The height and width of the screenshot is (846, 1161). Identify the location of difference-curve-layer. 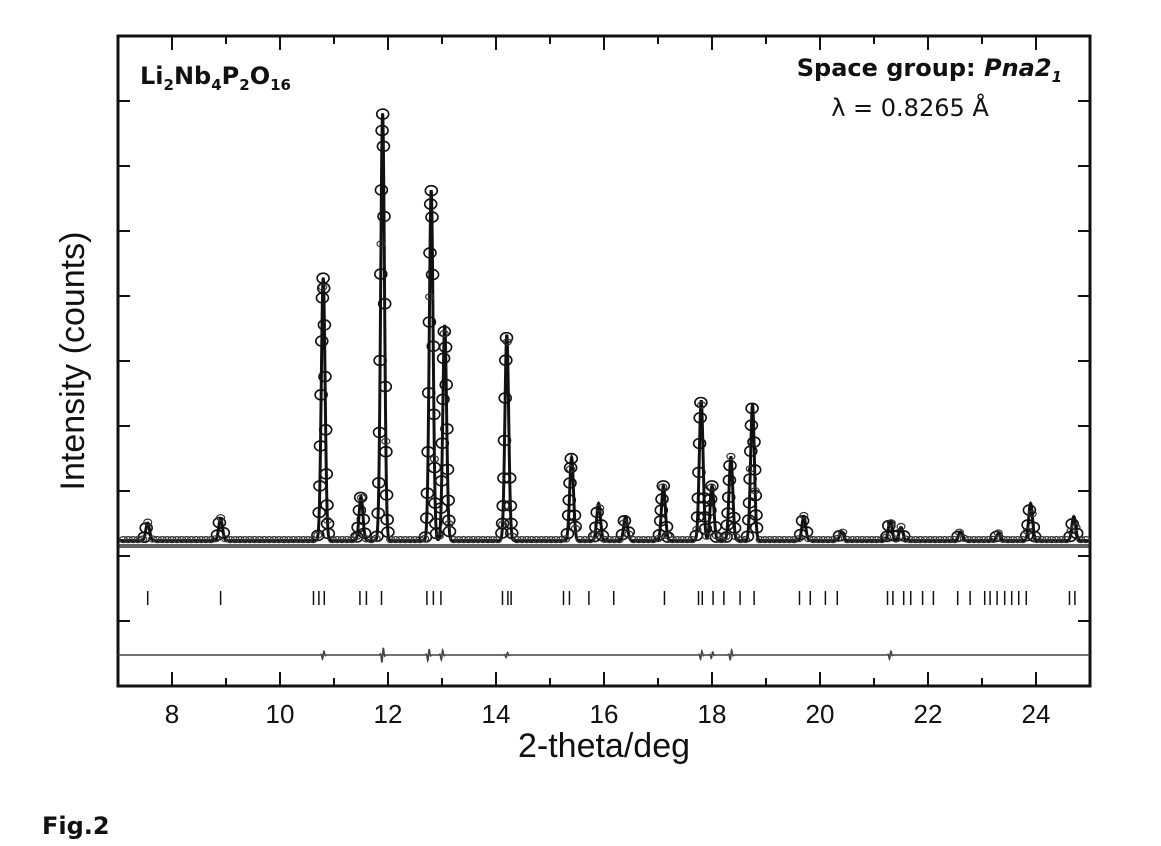
(604, 655).